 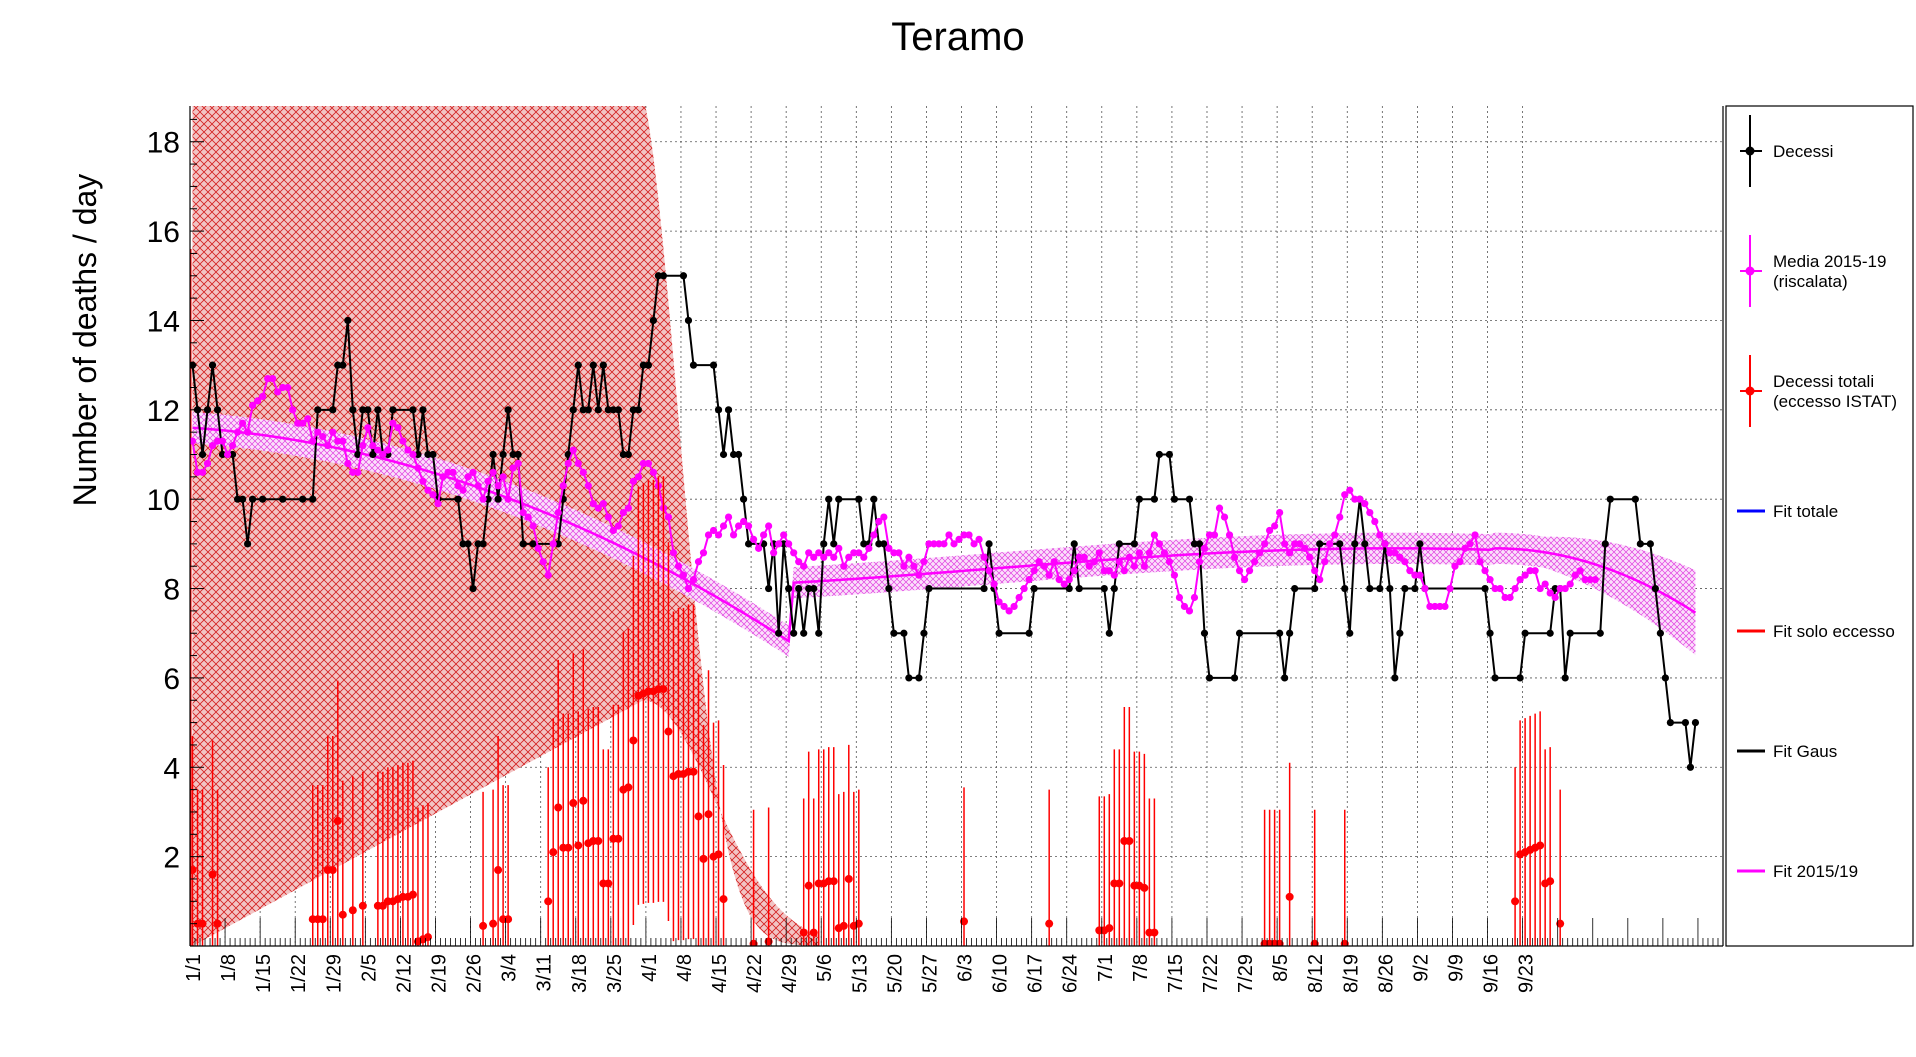 I want to click on legend-label: Decessi totali, so click(x=1823, y=381).